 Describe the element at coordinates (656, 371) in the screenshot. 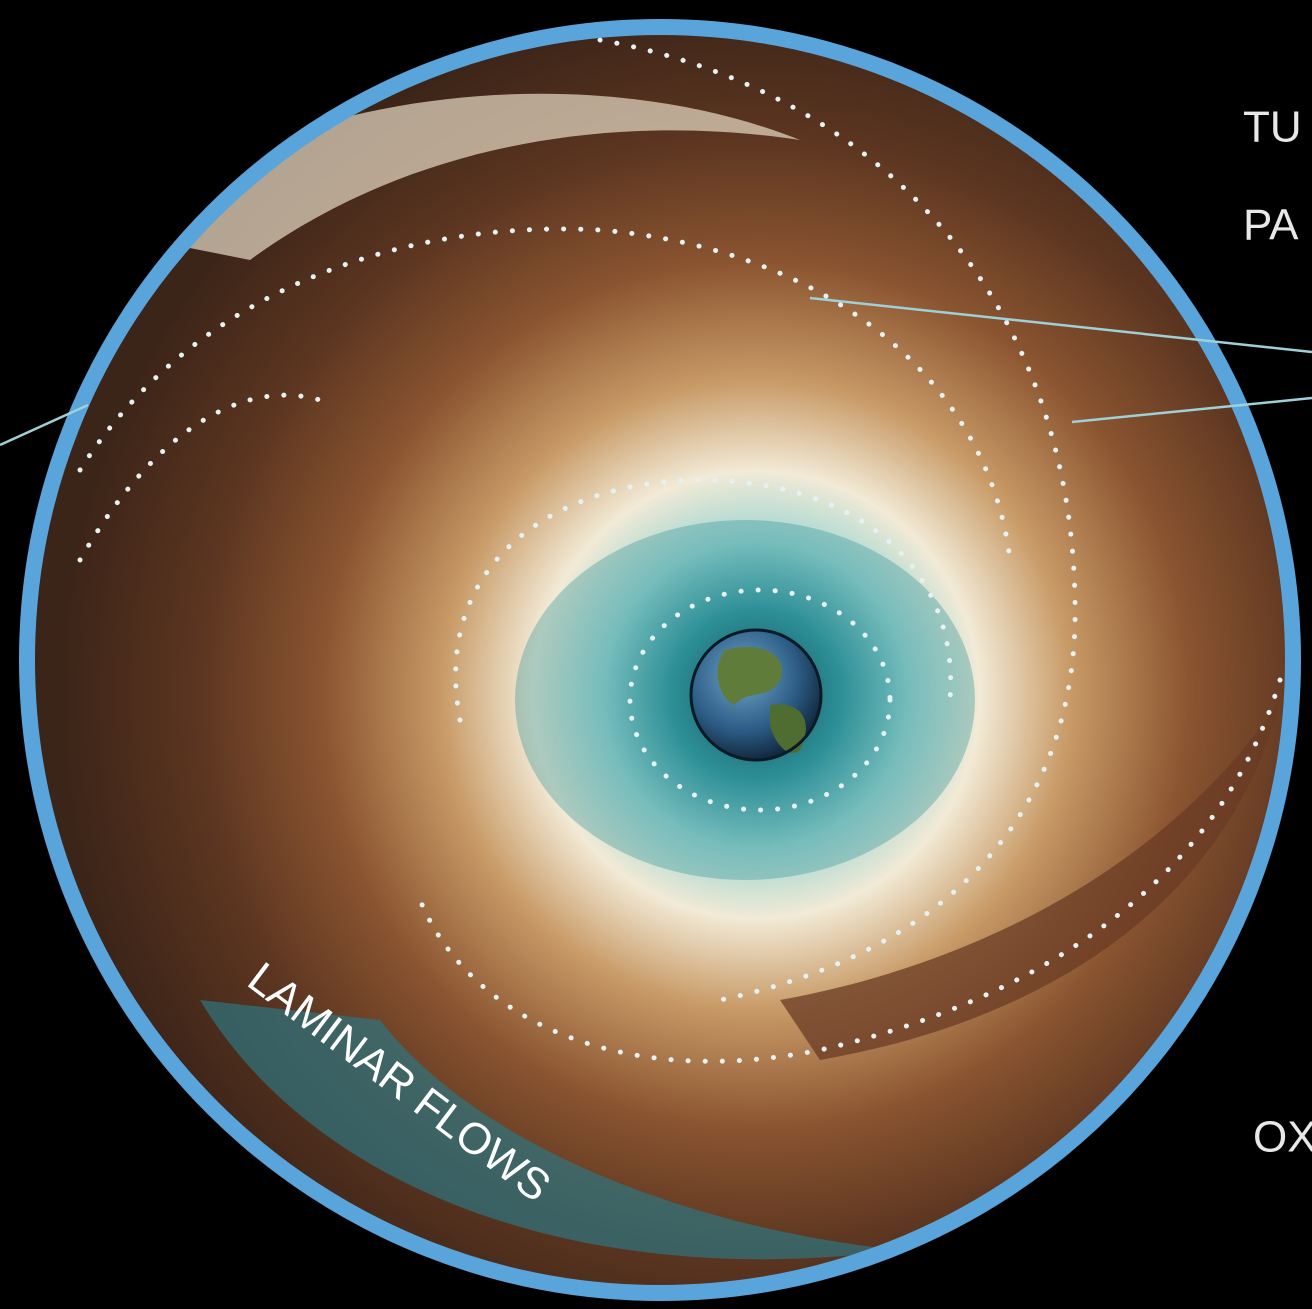

I see `leader-lines` at that location.